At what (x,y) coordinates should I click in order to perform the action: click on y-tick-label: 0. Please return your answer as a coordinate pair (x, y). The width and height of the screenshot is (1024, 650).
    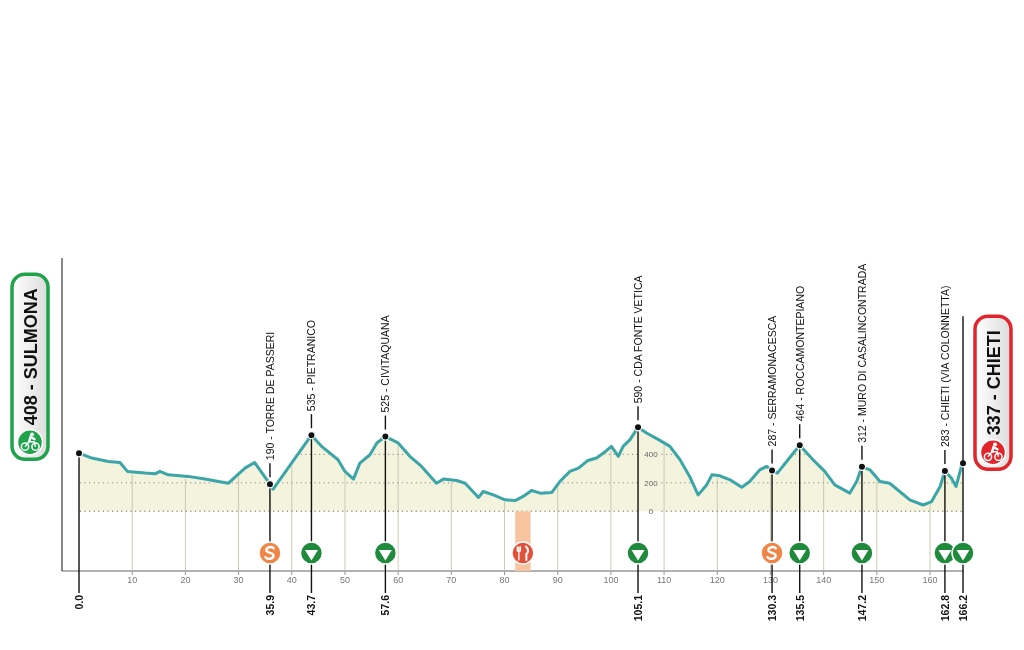
    Looking at the image, I should click on (651, 512).